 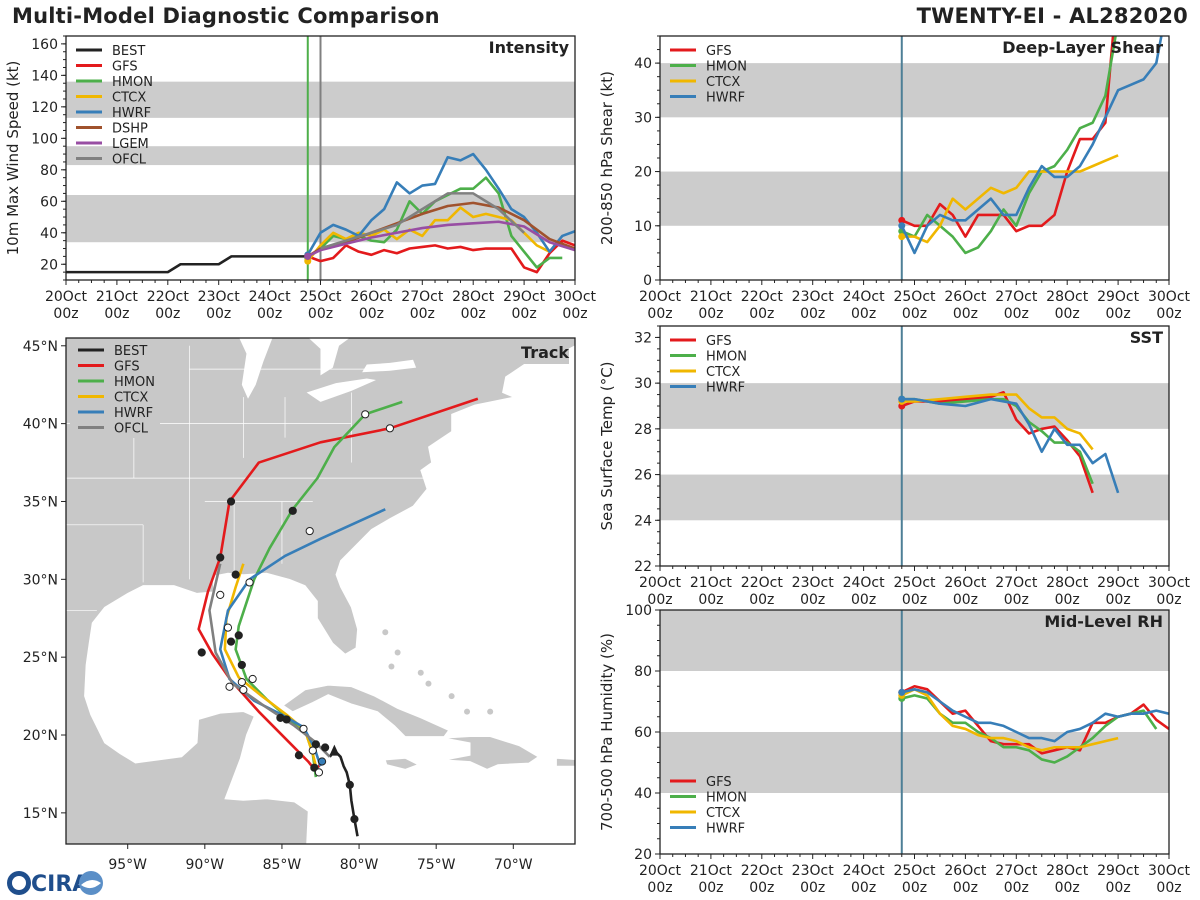 I want to click on track-ofcl, so click(x=269, y=660).